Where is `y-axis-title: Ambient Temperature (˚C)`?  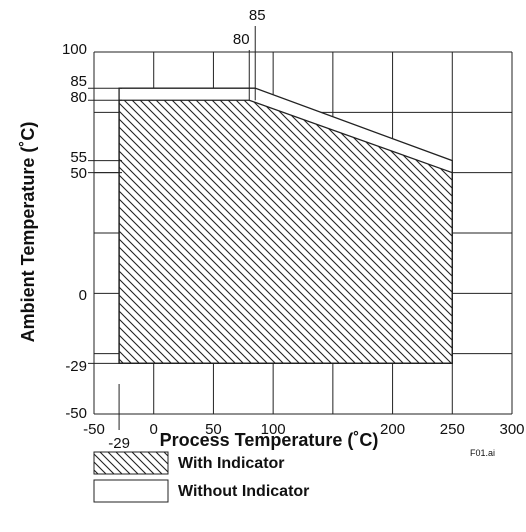 y-axis-title: Ambient Temperature (˚C) is located at coordinates (28, 232).